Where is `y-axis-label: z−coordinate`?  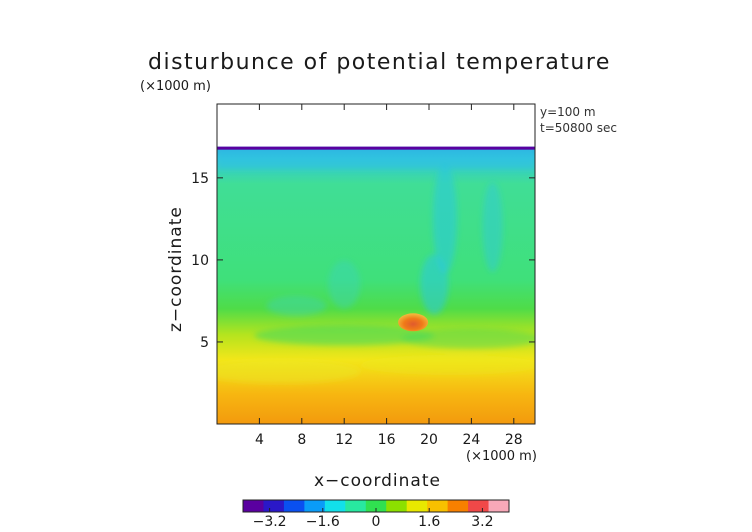 y-axis-label: z−coordinate is located at coordinates (176, 269).